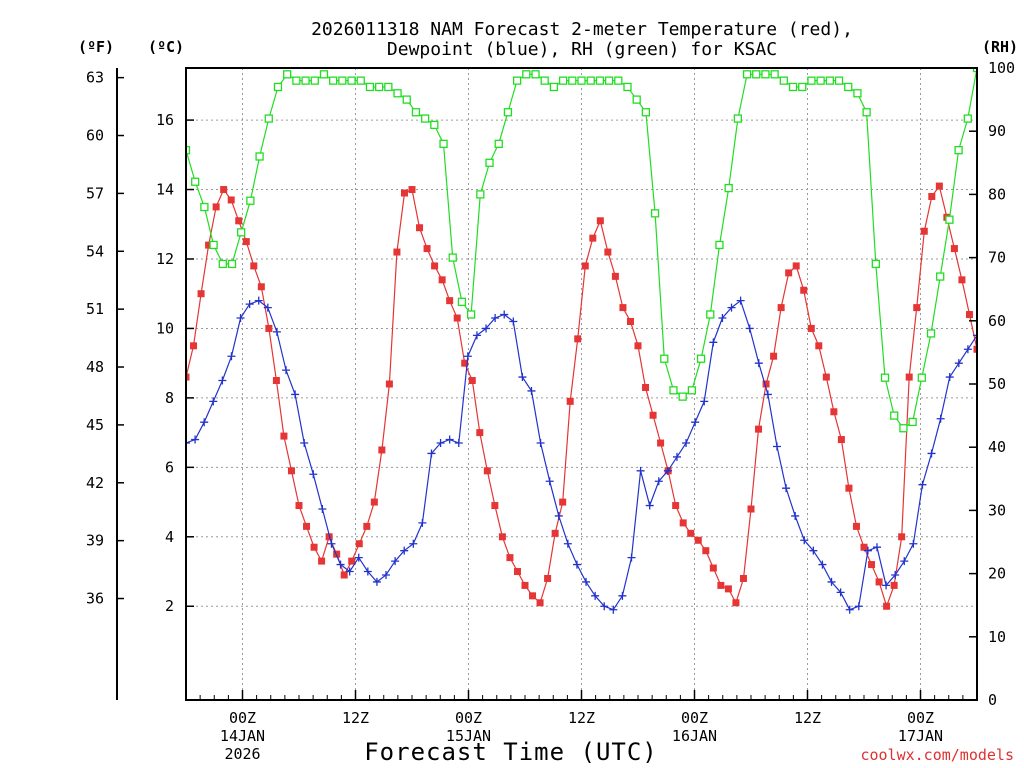  Describe the element at coordinates (1001, 68) in the screenshot. I see `rh-tick-label: 100` at that location.